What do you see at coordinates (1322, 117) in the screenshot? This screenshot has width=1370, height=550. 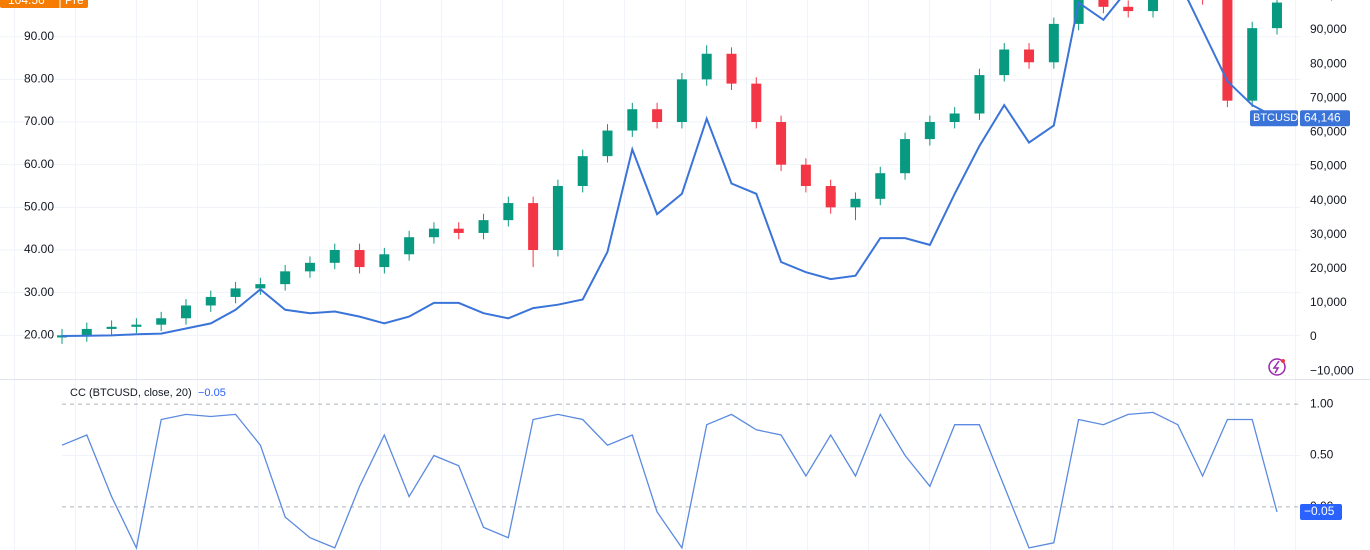 I see `price-badge-label: 64,146` at bounding box center [1322, 117].